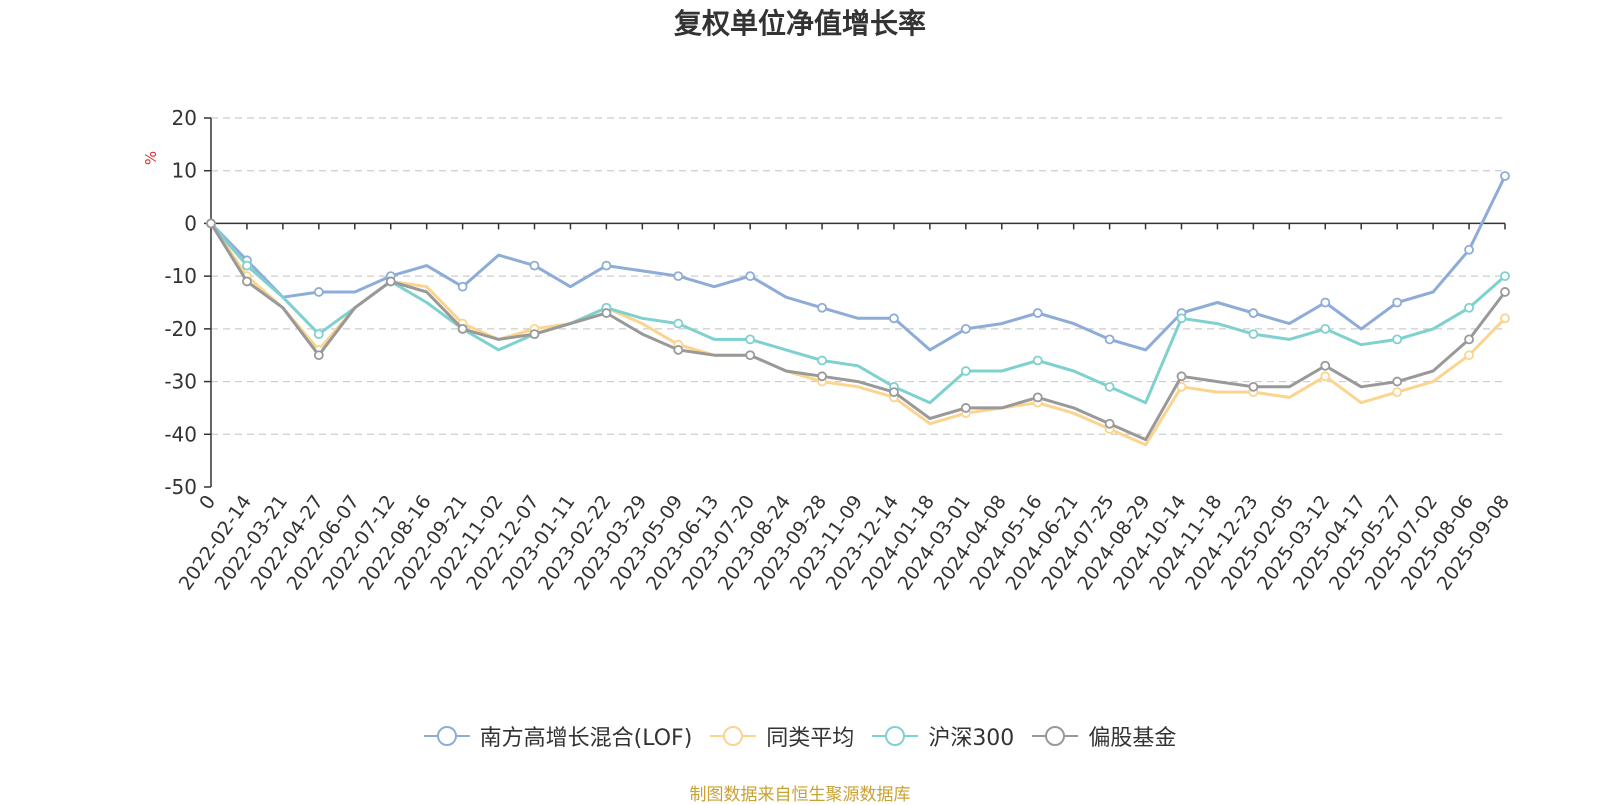 The height and width of the screenshot is (805, 1600). What do you see at coordinates (799, 23) in the screenshot?
I see `chart-title: 复权单位净值增长率` at bounding box center [799, 23].